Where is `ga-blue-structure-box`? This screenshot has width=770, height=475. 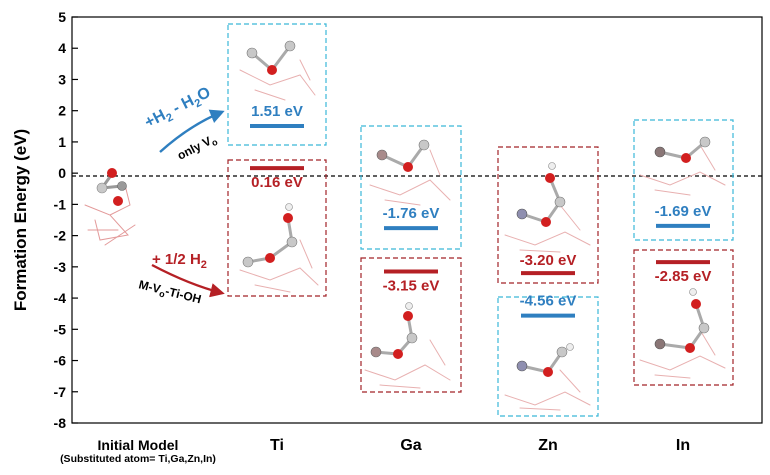 ga-blue-structure-box is located at coordinates (411, 187).